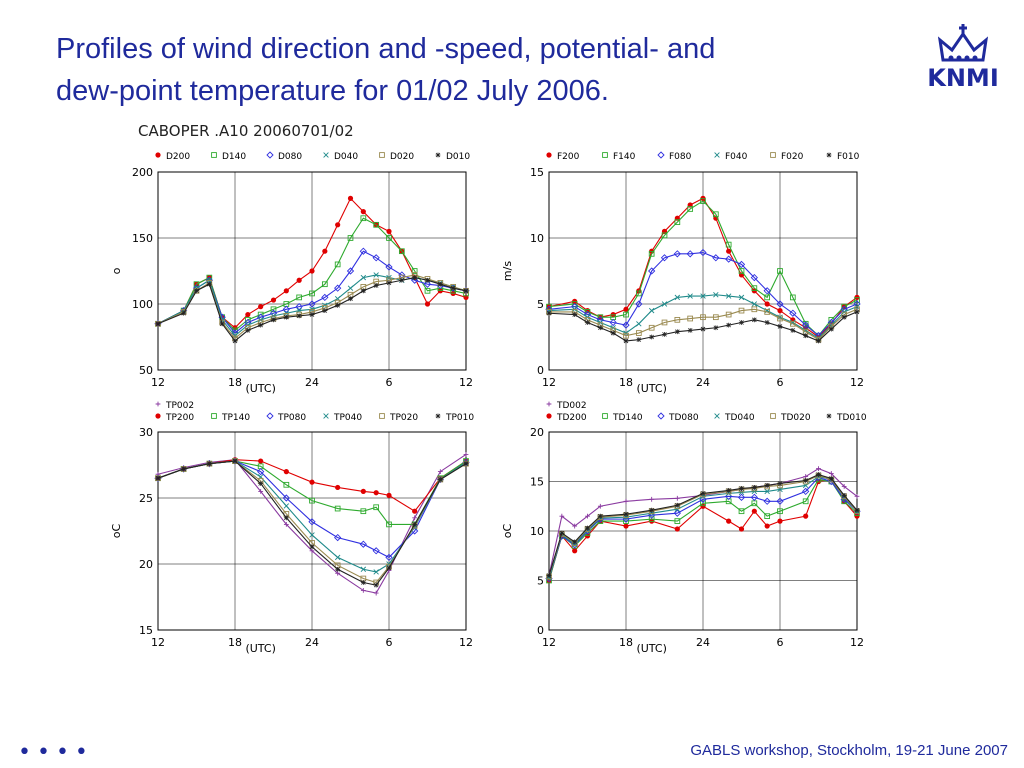  What do you see at coordinates (116, 530) in the screenshot?
I see `y-axis-label: oC` at bounding box center [116, 530].